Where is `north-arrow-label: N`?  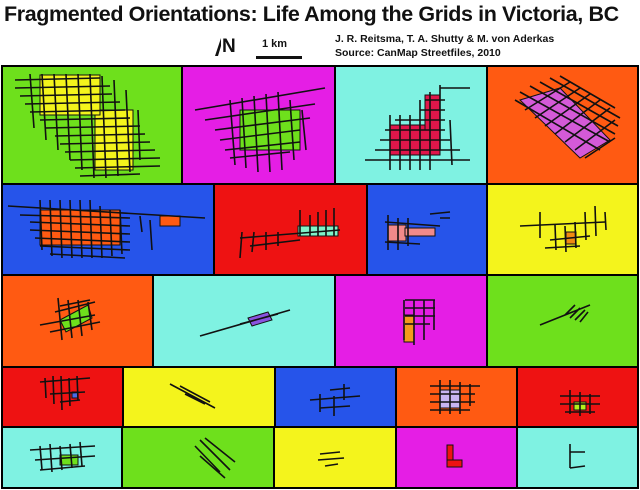
north-arrow-label: N is located at coordinates (229, 46).